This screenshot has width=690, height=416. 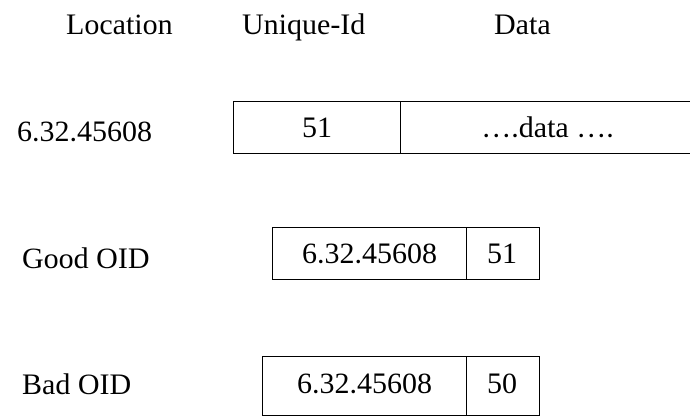 What do you see at coordinates (119, 24) in the screenshot?
I see `header-location: Location` at bounding box center [119, 24].